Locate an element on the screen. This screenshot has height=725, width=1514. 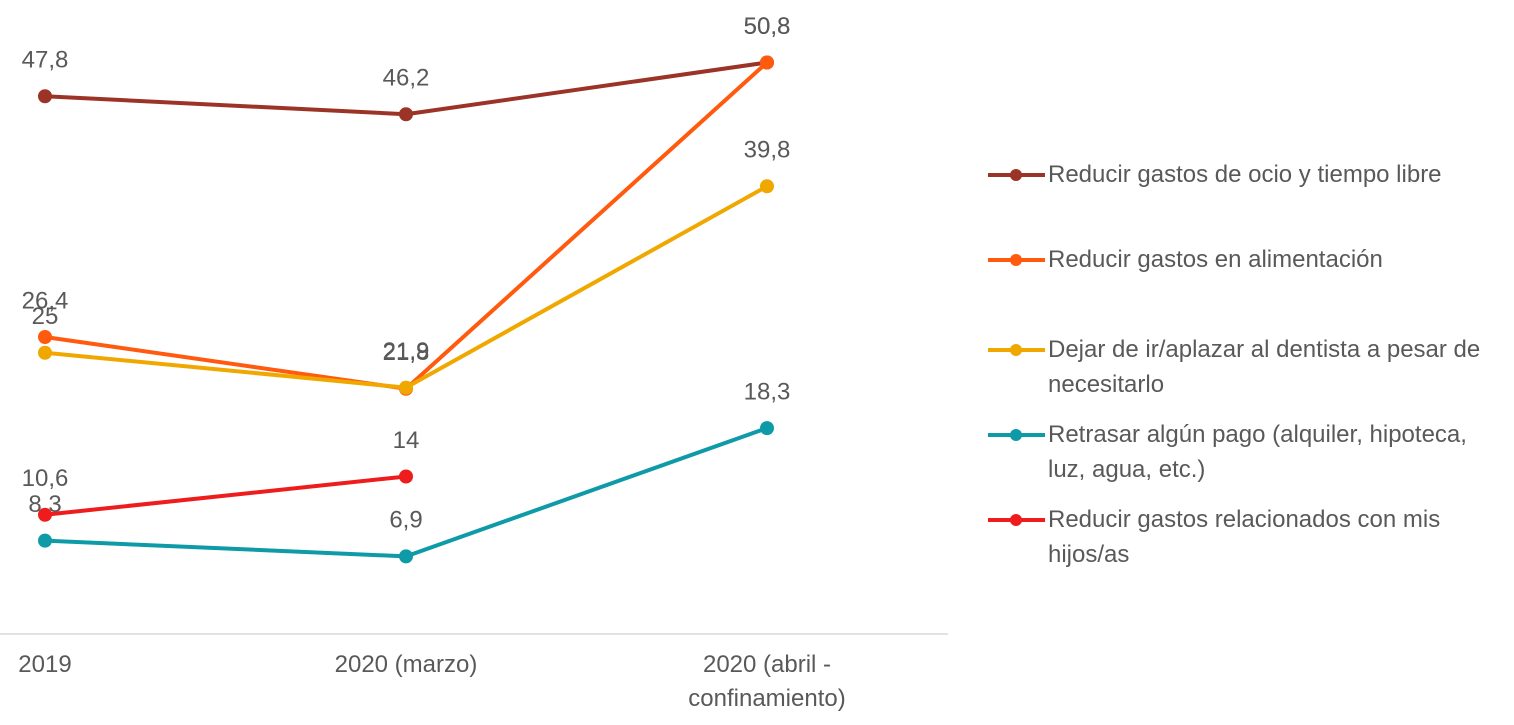
data-label: 47,8 is located at coordinates (45, 60).